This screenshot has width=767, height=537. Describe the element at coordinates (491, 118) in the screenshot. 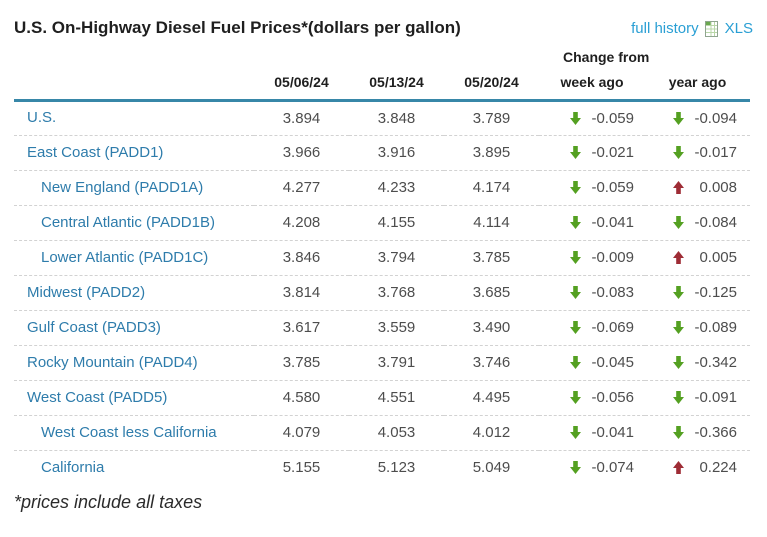

I see `price-week3: 3.789` at that location.